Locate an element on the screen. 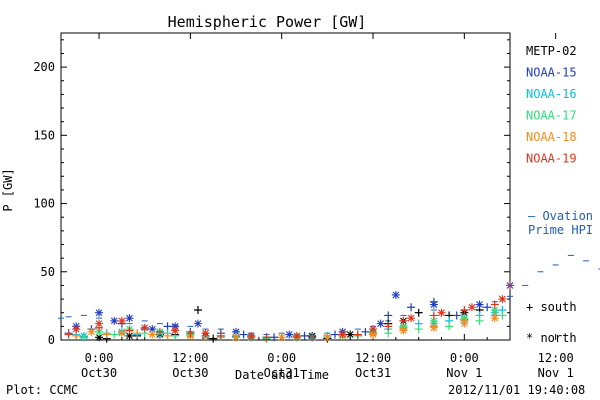 Image resolution: width=600 pixels, height=400 pixels. legend-entry: METP-02 is located at coordinates (551, 51).